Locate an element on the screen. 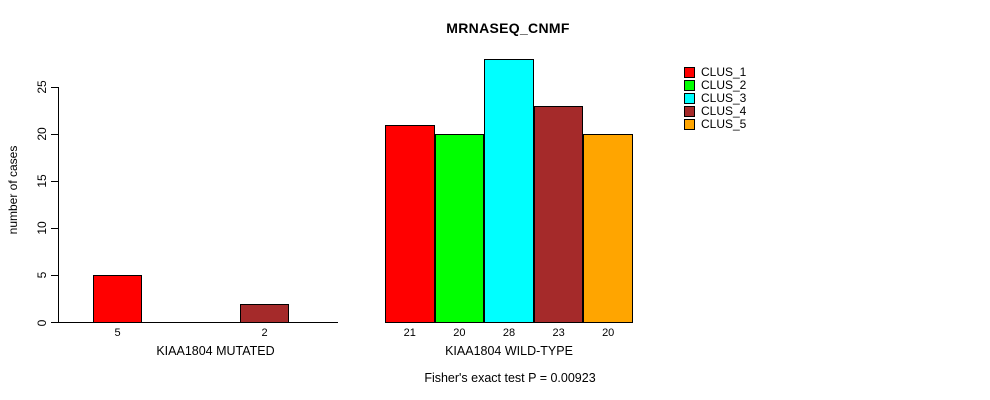 This screenshot has height=400, width=990. y-axis-line is located at coordinates (58, 205).